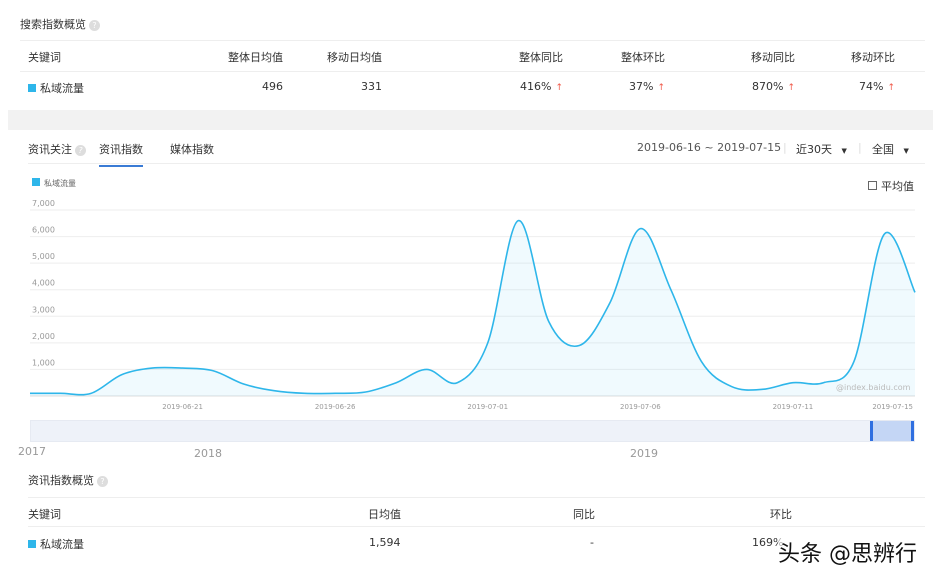 The width and height of the screenshot is (945, 580). Describe the element at coordinates (43, 362) in the screenshot. I see `y-tick-label: 1,000` at that location.